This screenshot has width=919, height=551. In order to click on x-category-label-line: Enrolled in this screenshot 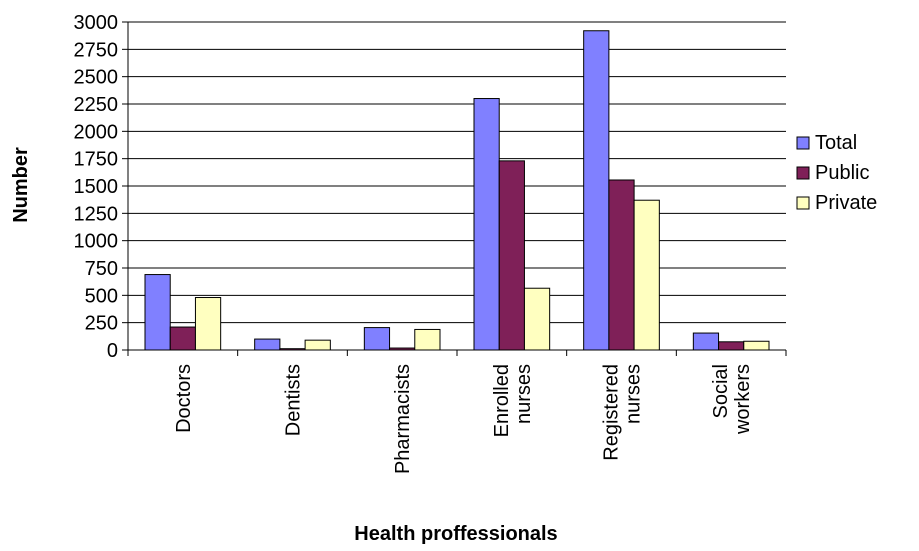, I will do `click(502, 400)`.